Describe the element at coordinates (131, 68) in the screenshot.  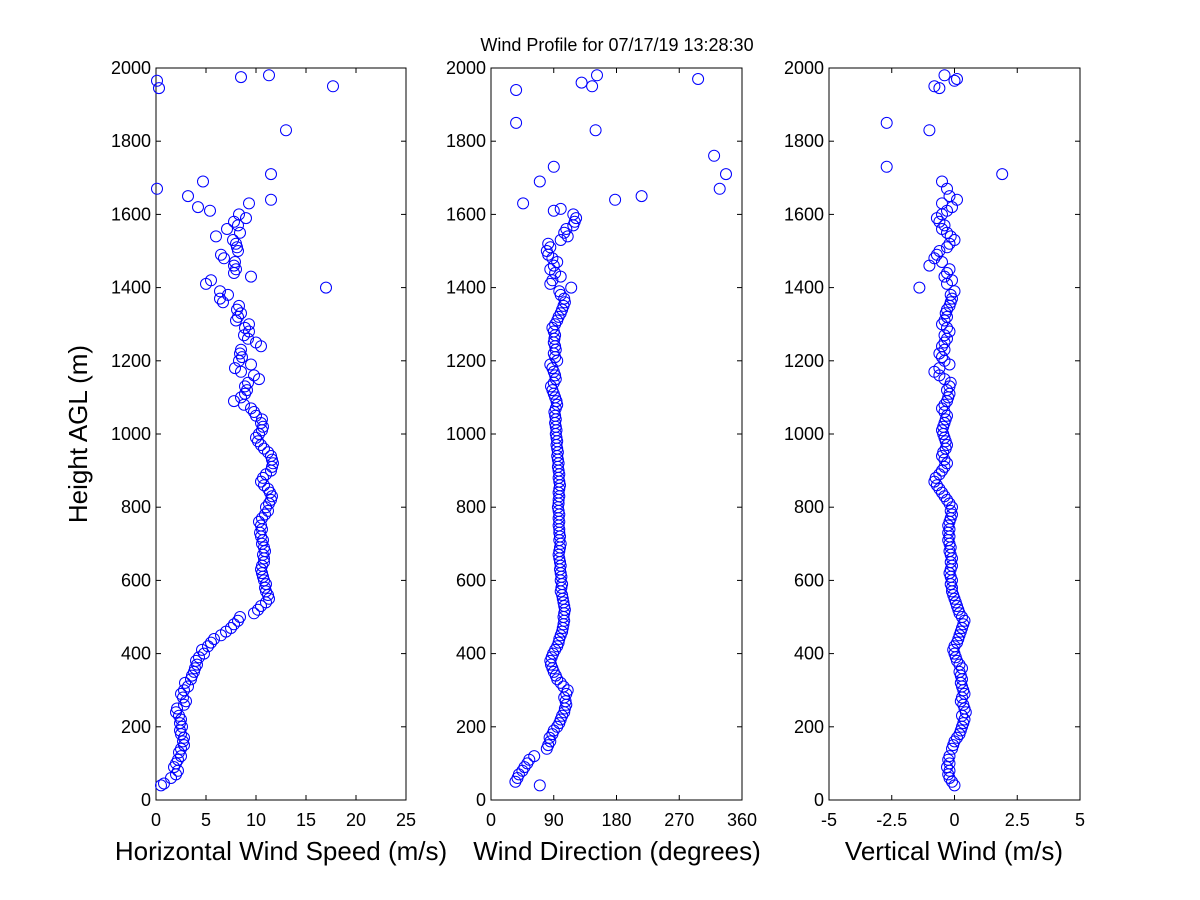
I see `y-tick-label: 2000` at that location.